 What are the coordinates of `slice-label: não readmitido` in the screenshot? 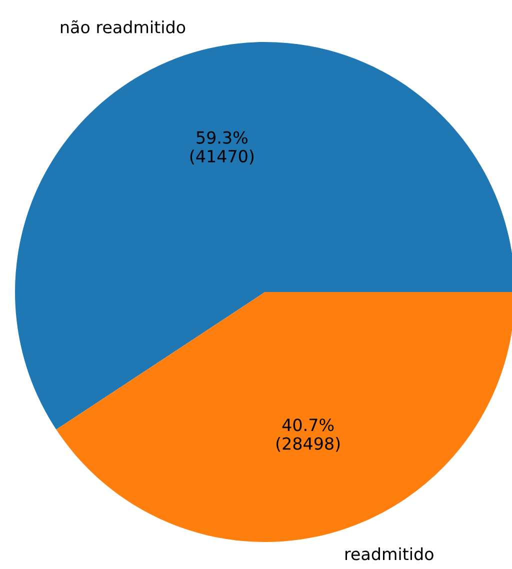 It's located at (123, 27).